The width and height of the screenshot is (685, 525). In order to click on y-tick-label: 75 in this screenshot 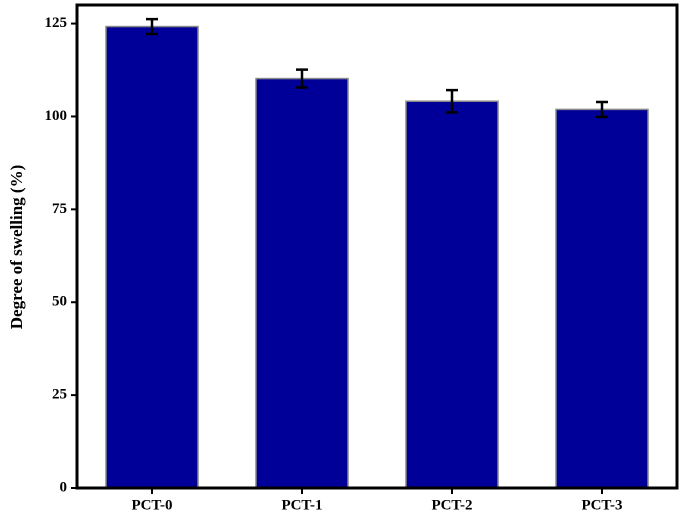, I will do `click(59, 209)`.